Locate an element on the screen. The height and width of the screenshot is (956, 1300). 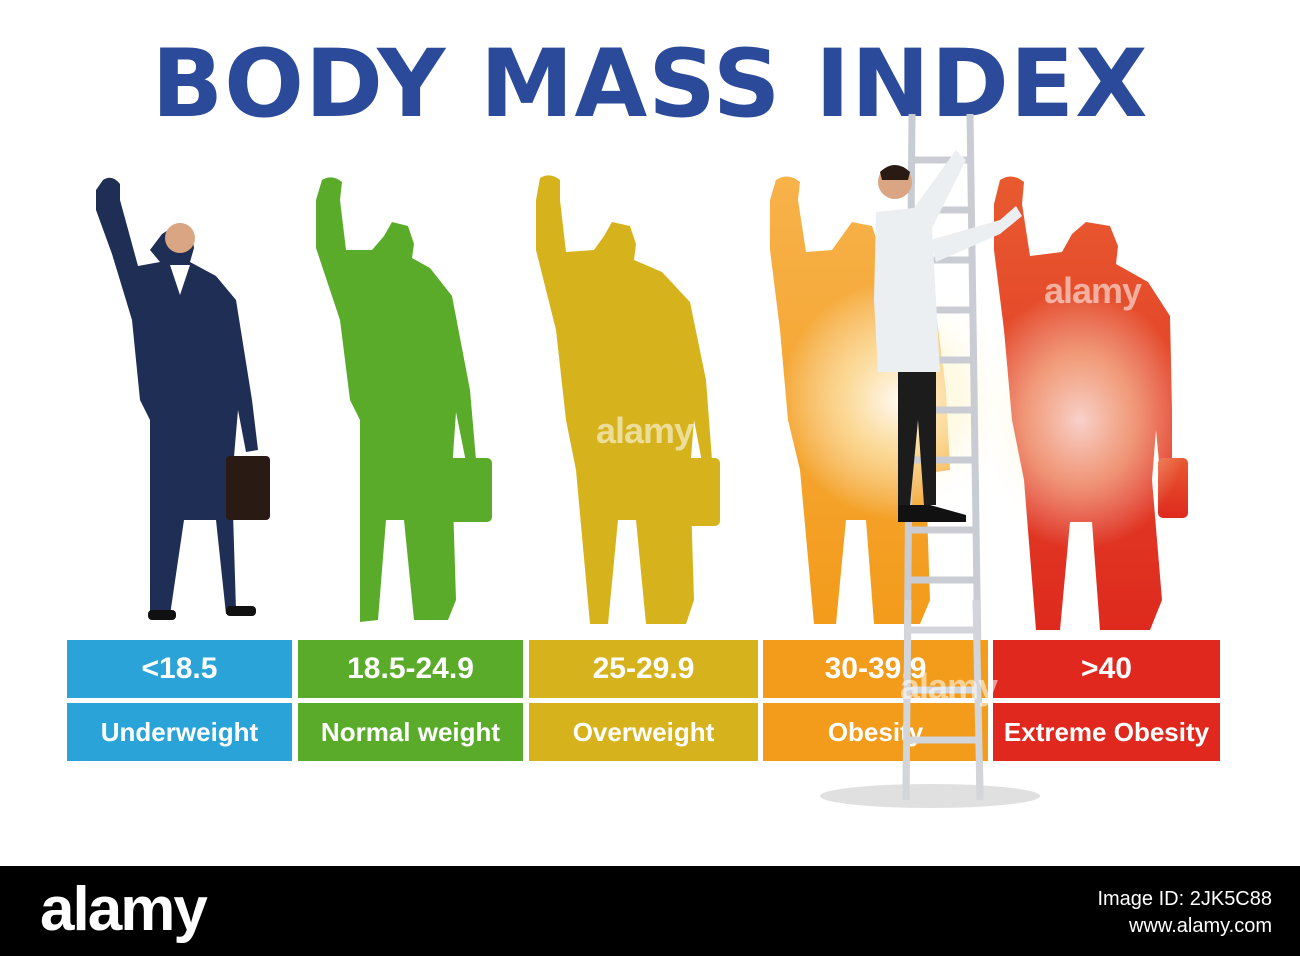
footer-url: www.alamy.com is located at coordinates (1200, 926).